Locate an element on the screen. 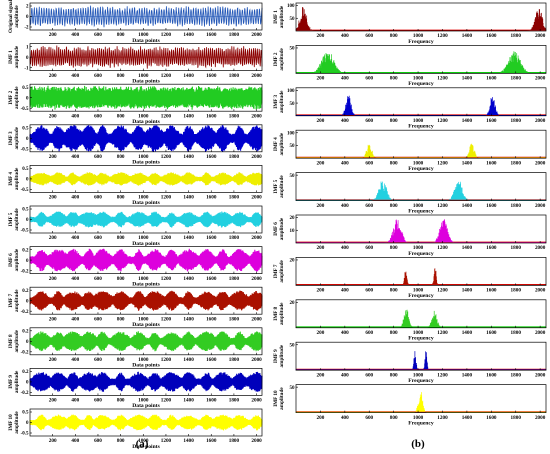  x-tick-label: 800 is located at coordinates (394, 163).